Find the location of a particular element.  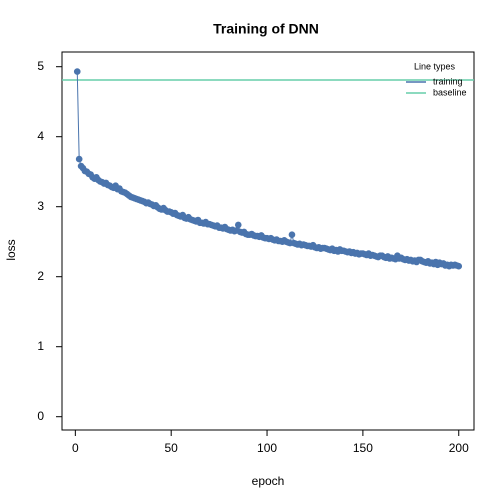

x-tick-label: 50 is located at coordinates (172, 448).